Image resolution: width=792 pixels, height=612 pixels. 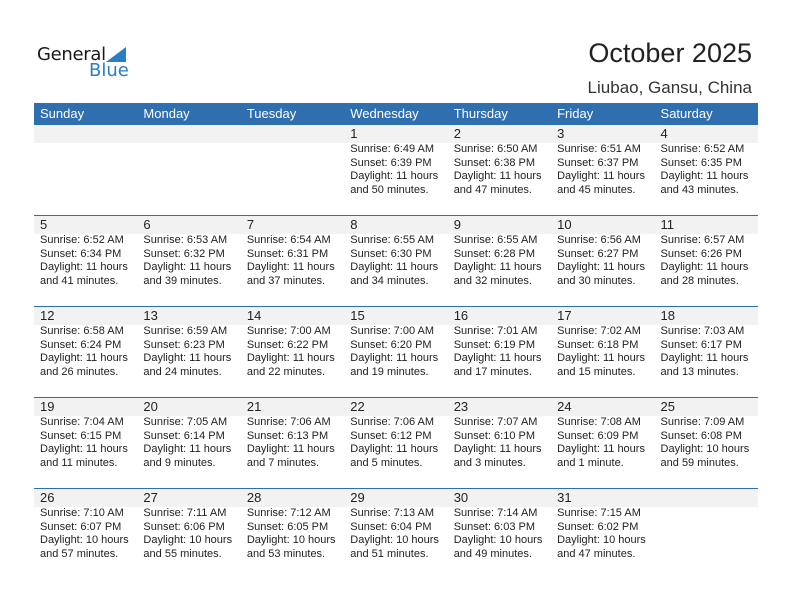 I want to click on sunrise-time: Sunrise: 7:08 AM, so click(x=599, y=422).